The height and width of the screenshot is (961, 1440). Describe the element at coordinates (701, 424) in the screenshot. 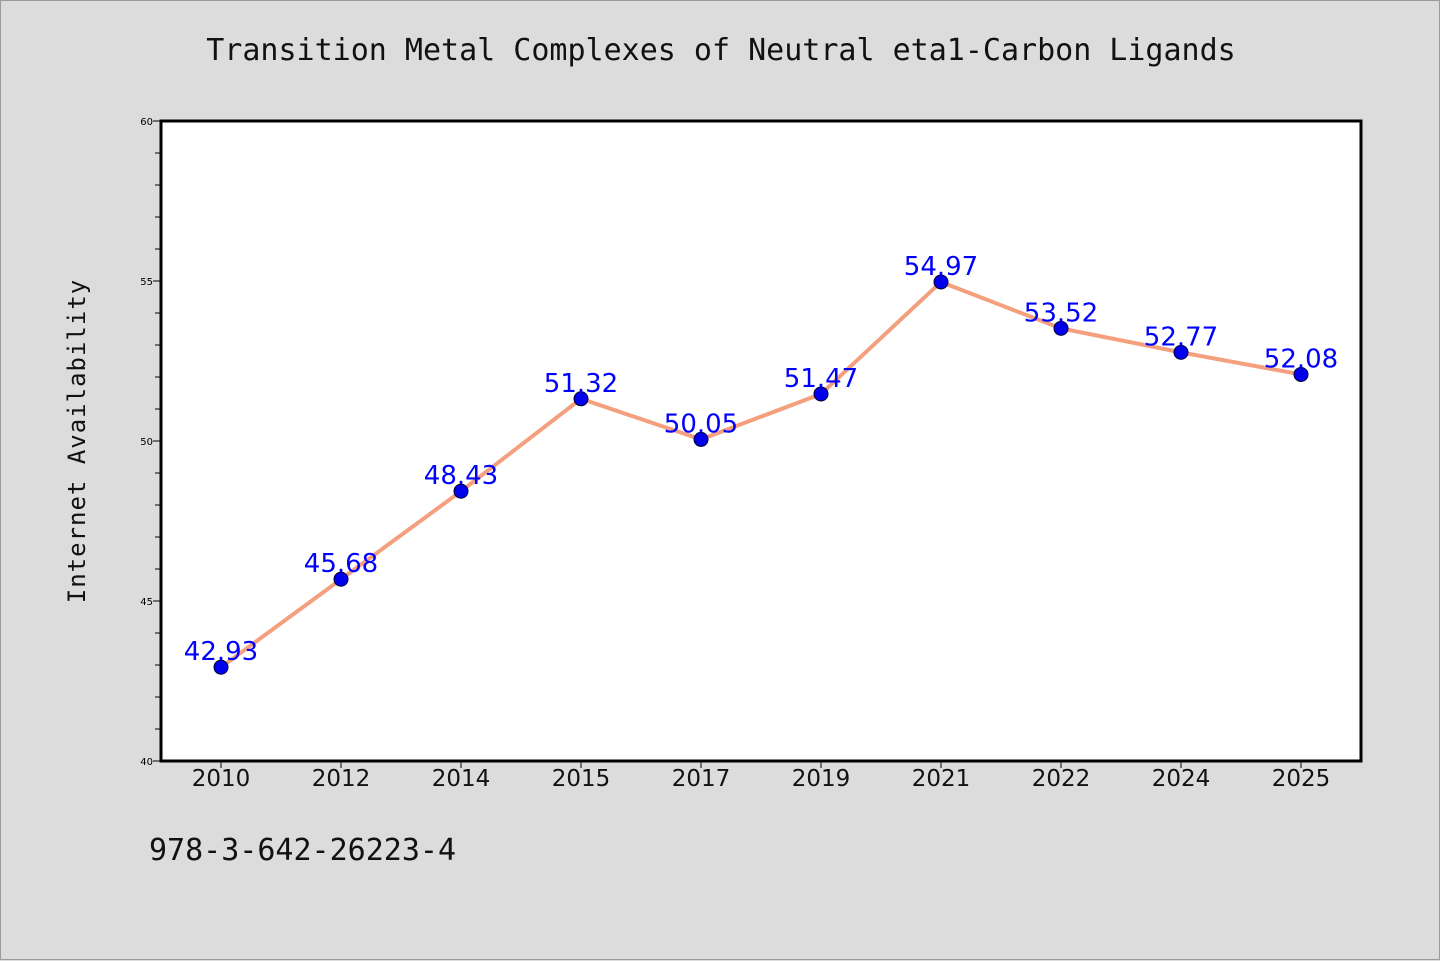

I see `data-label: 50.05` at that location.